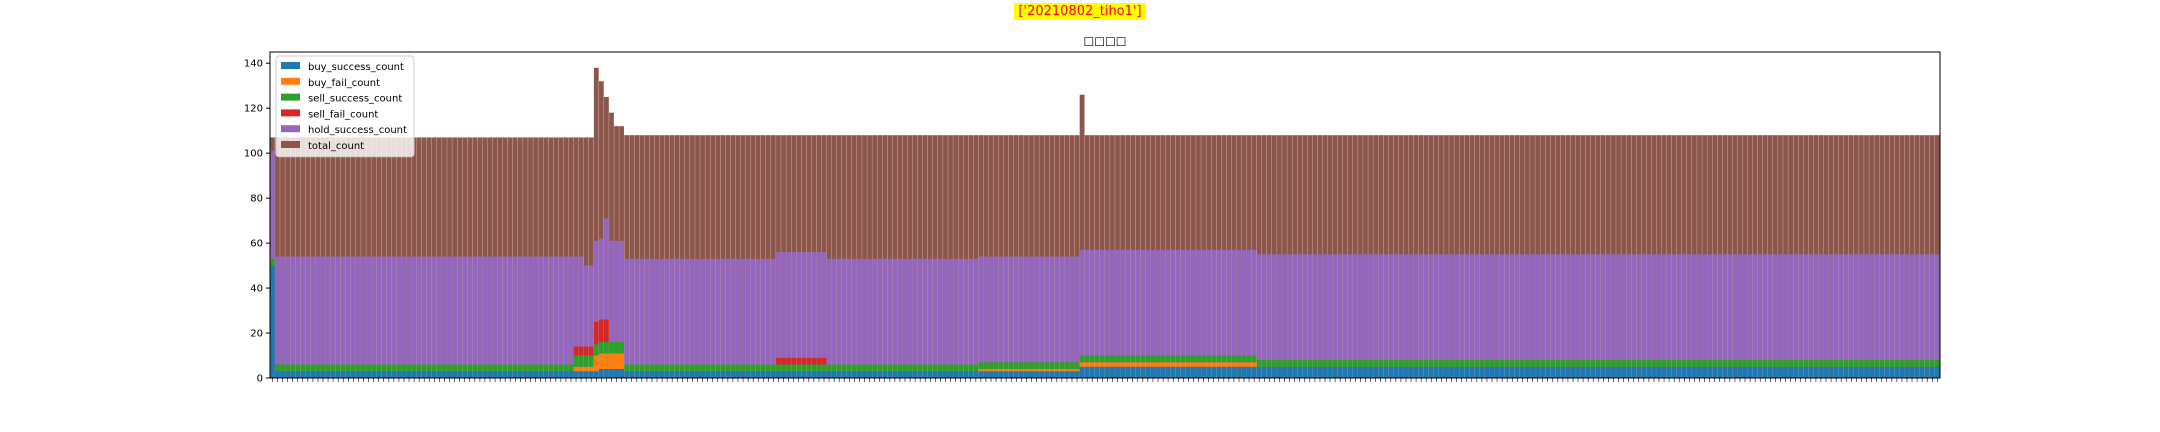 The height and width of the screenshot is (432, 2160). Describe the element at coordinates (257, 64) in the screenshot. I see `y-tick: 140` at that location.